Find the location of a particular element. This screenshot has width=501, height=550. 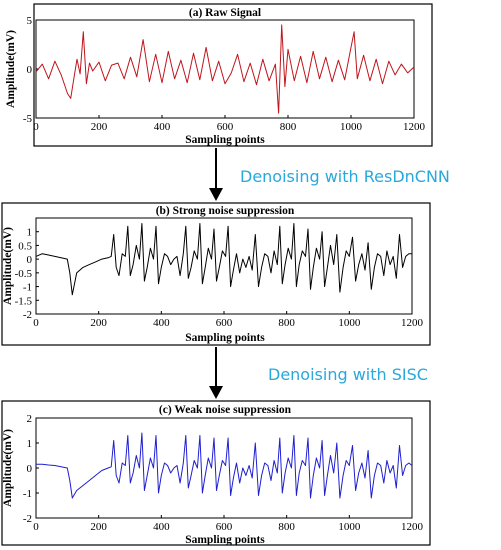

y-tick-label: -5 is located at coordinates (28, 119).